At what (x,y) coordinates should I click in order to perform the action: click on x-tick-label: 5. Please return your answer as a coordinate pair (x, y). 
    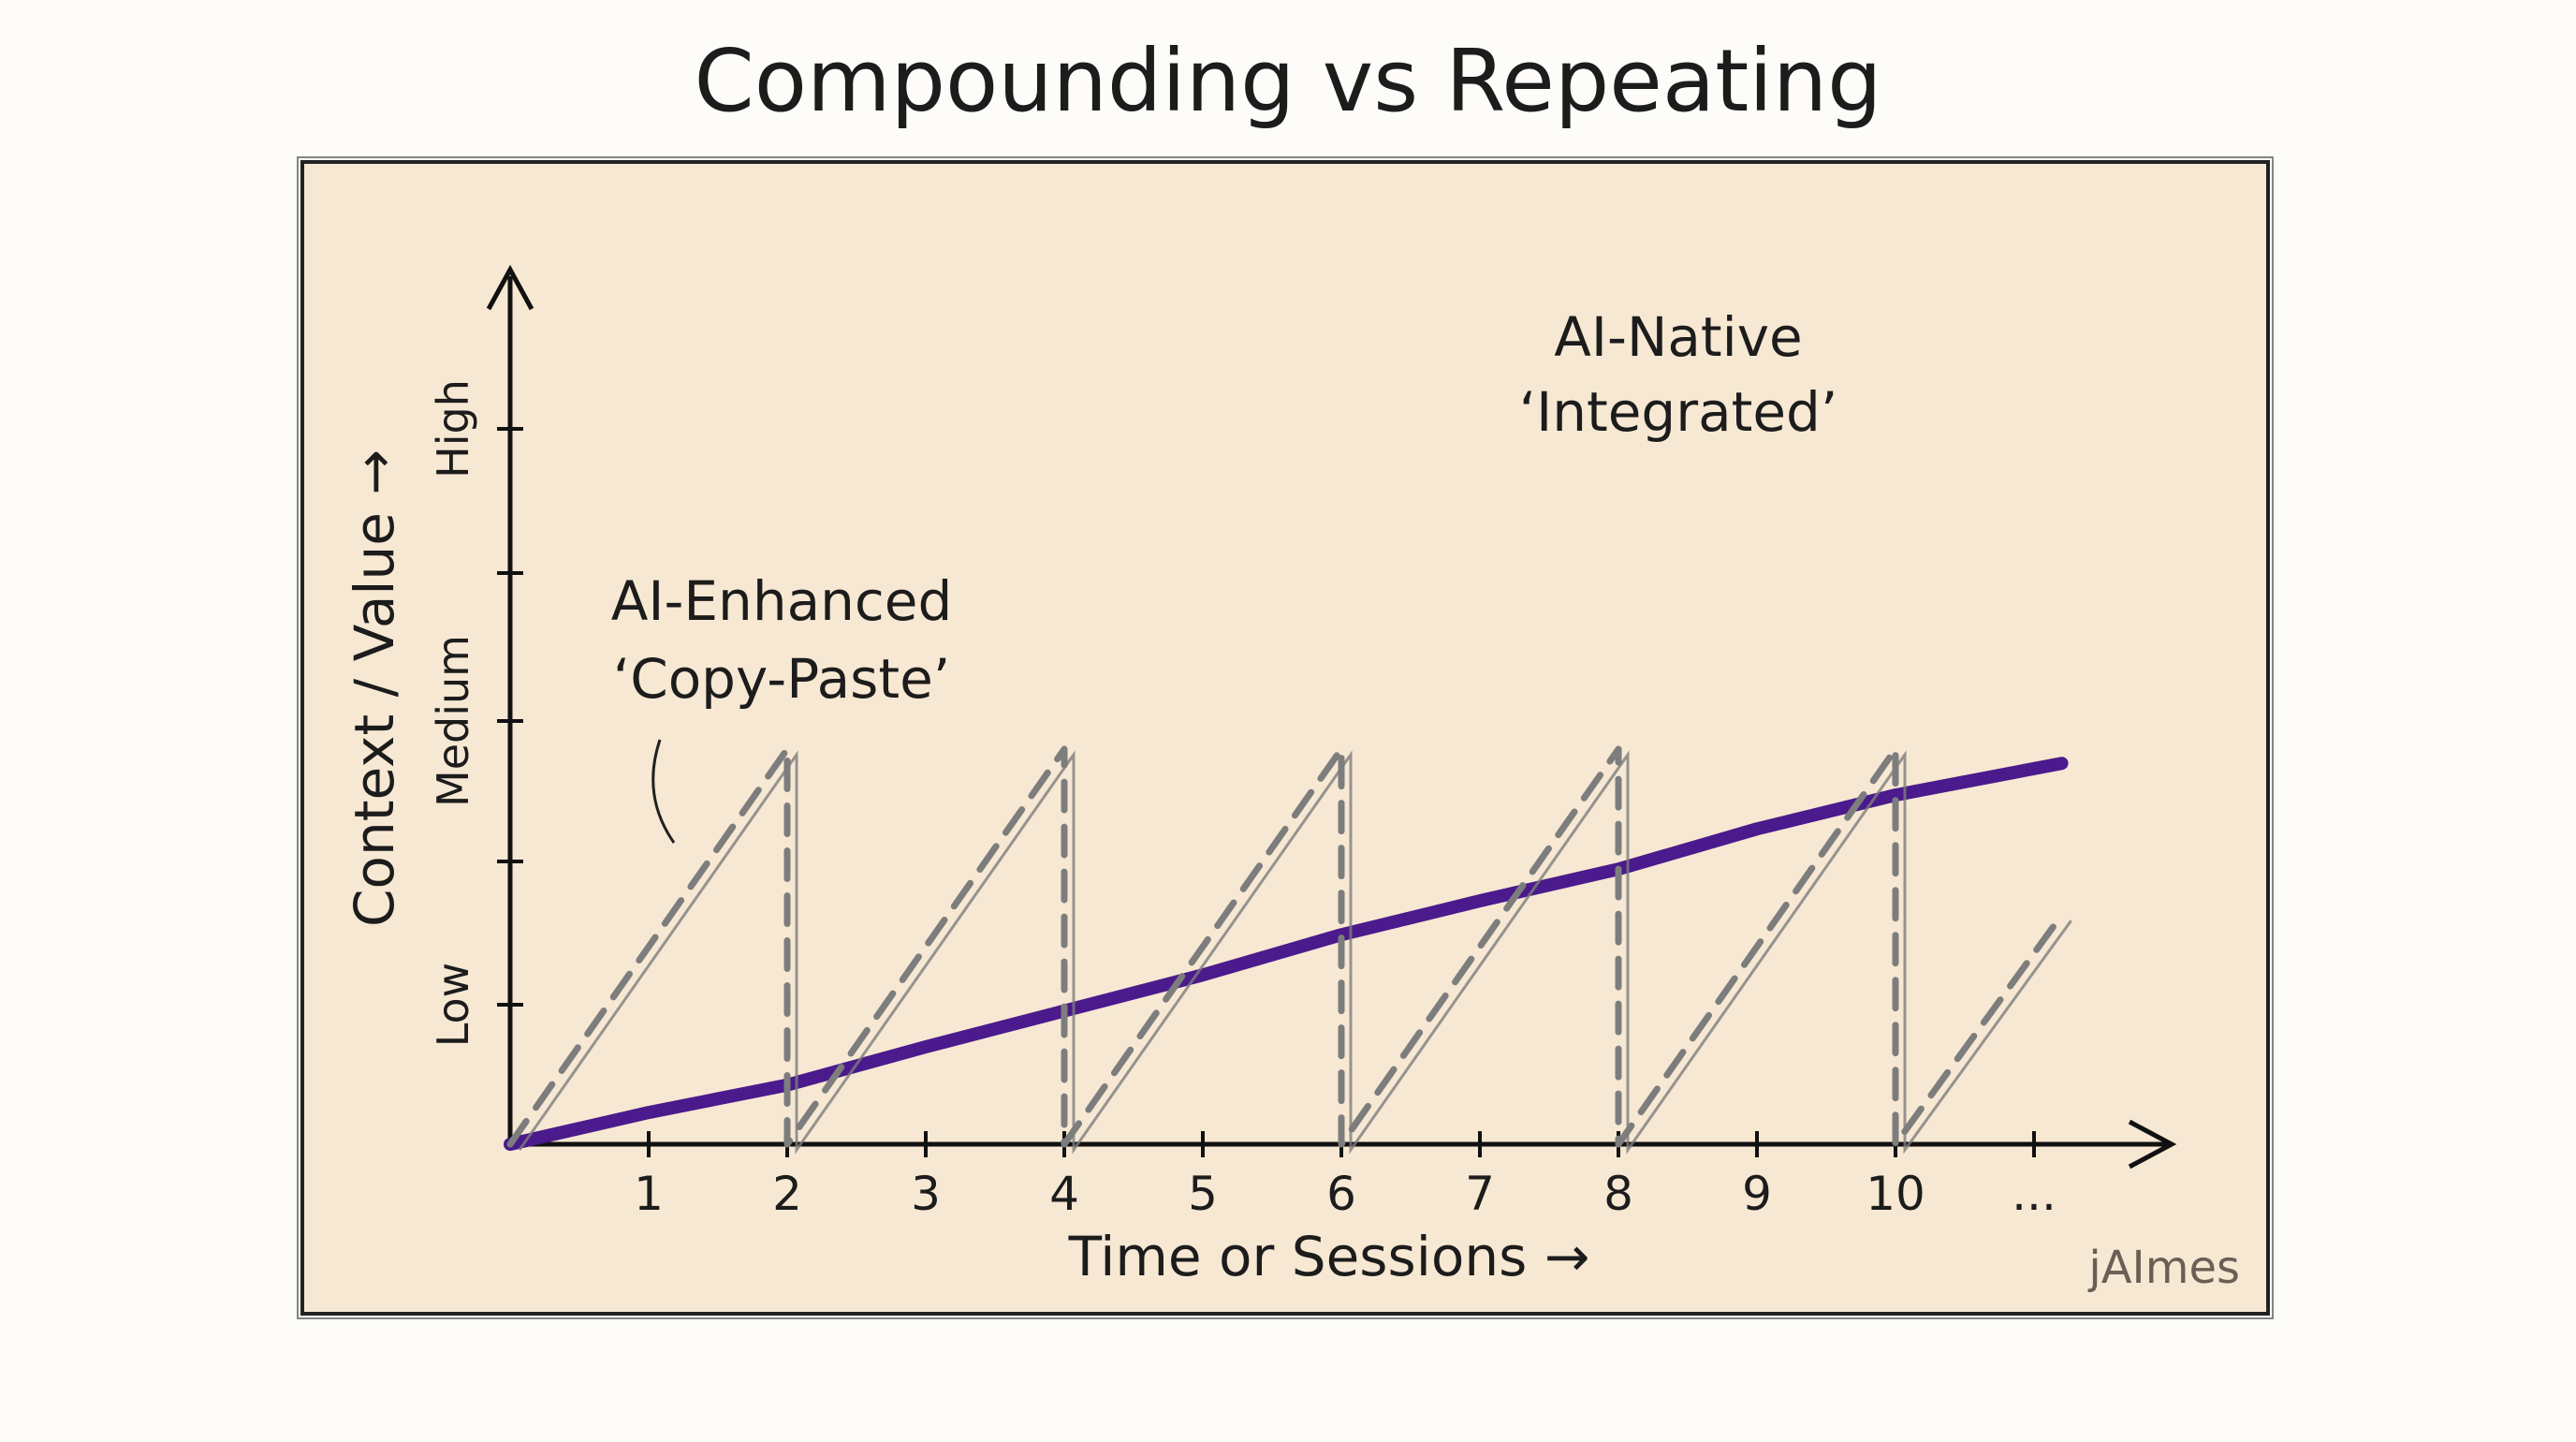
    Looking at the image, I should click on (1203, 1194).